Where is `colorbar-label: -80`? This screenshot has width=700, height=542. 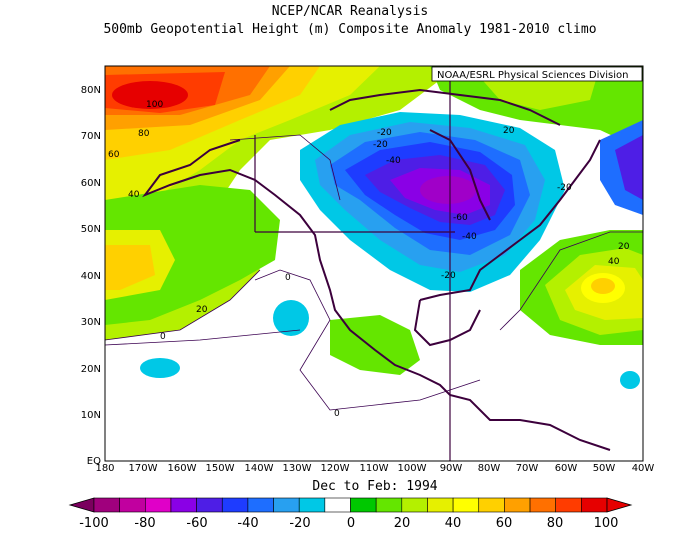 colorbar-label: -80 is located at coordinates (144, 523).